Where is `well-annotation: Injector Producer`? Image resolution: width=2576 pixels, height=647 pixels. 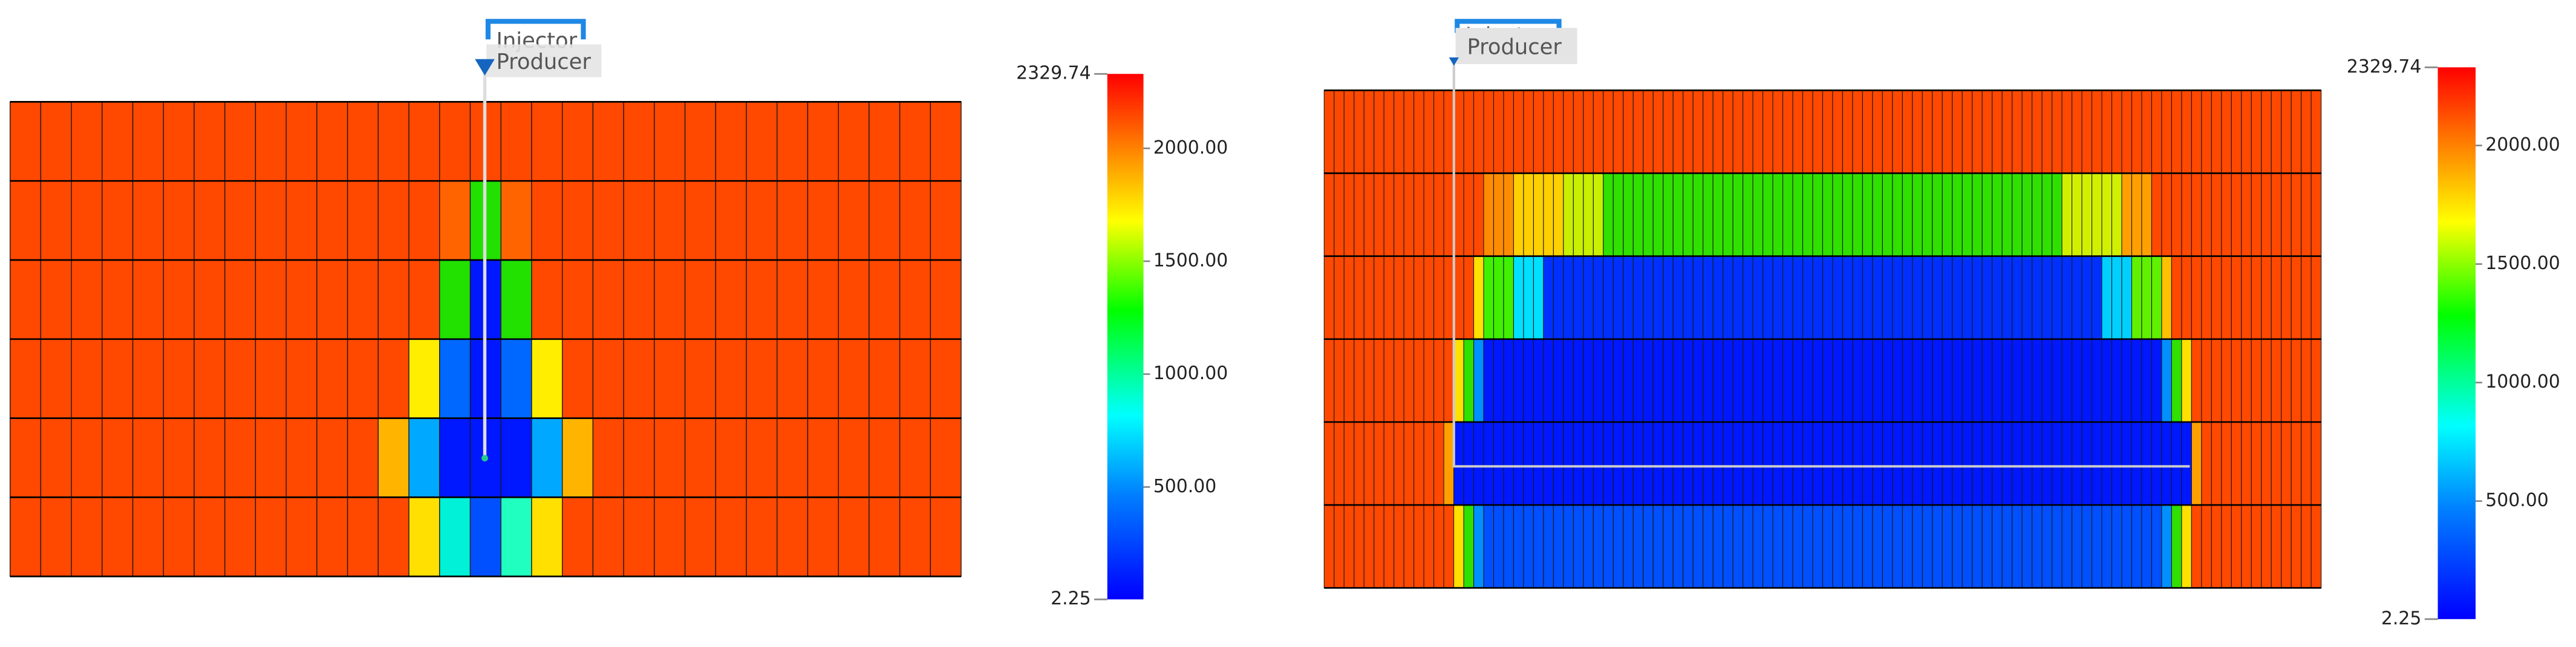 well-annotation: Injector Producer is located at coordinates (538, 241).